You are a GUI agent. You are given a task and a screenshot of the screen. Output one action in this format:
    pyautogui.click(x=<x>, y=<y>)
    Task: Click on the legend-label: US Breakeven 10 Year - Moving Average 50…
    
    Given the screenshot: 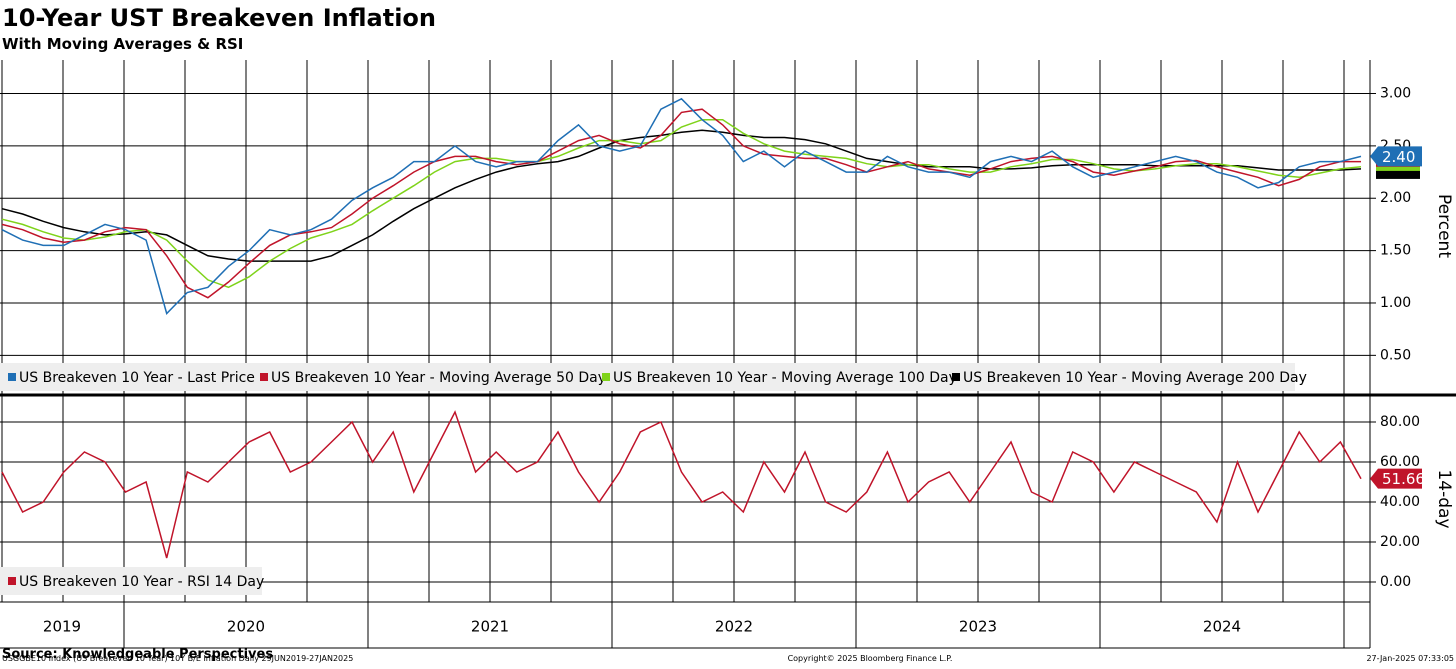 What is the action you would take?
    pyautogui.click(x=438, y=378)
    